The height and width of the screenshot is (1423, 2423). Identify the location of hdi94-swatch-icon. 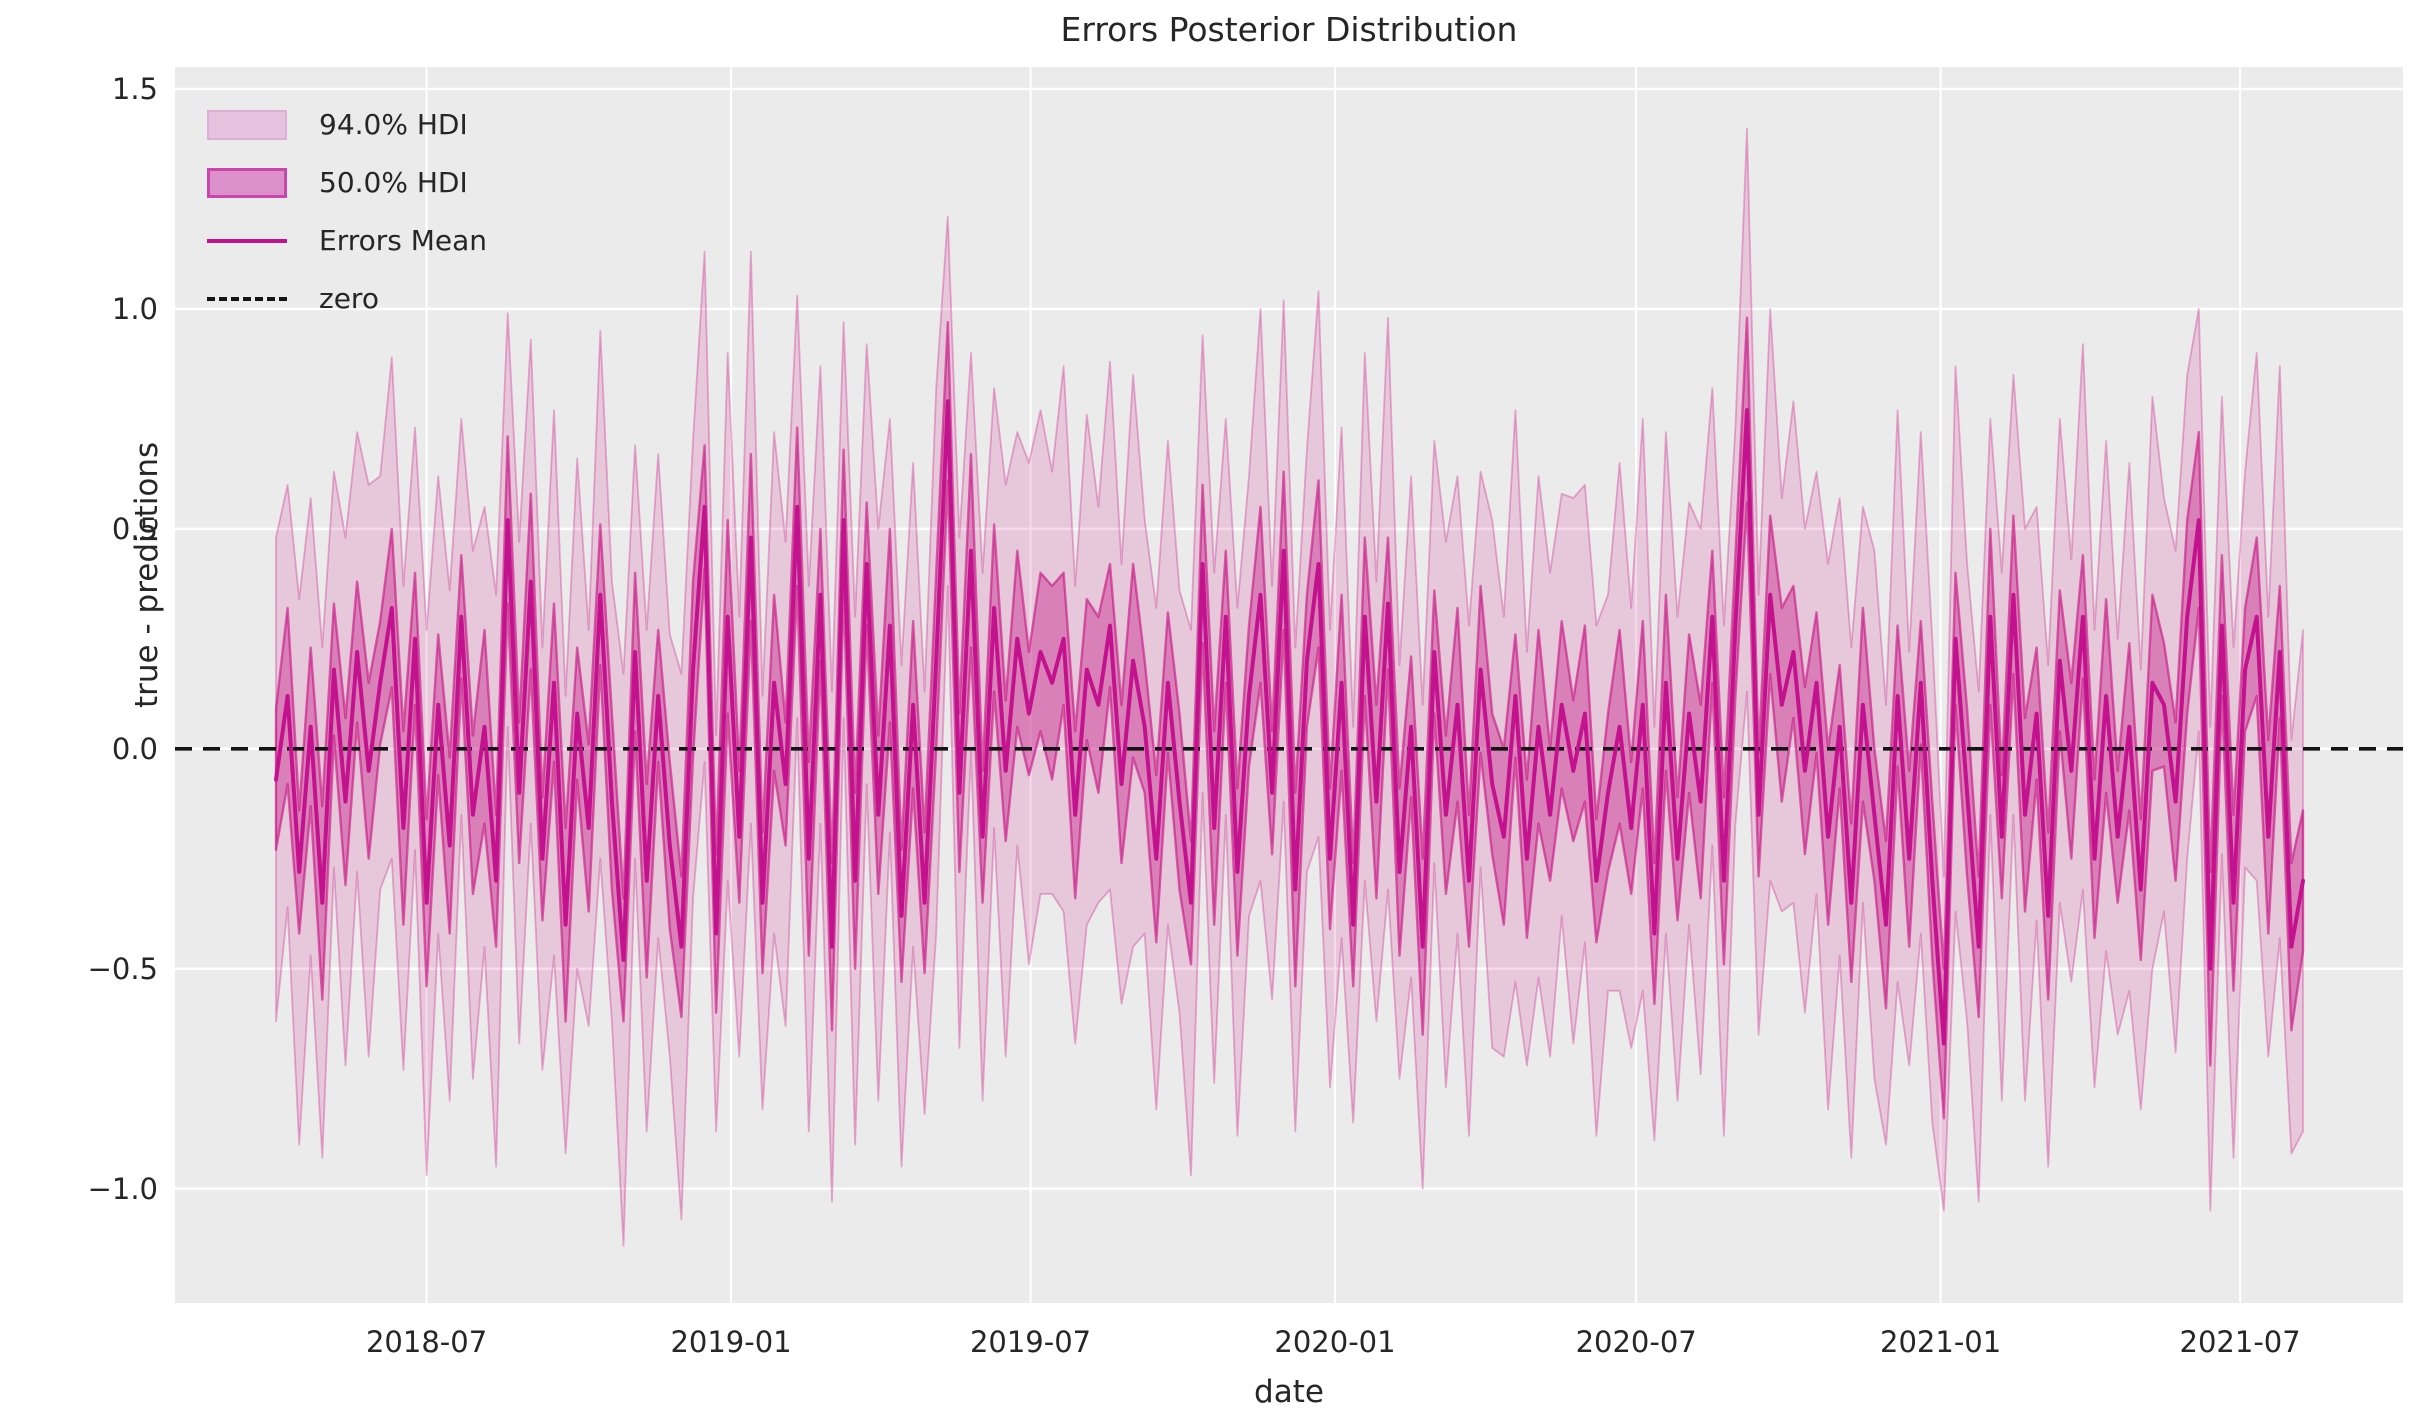
(247, 125).